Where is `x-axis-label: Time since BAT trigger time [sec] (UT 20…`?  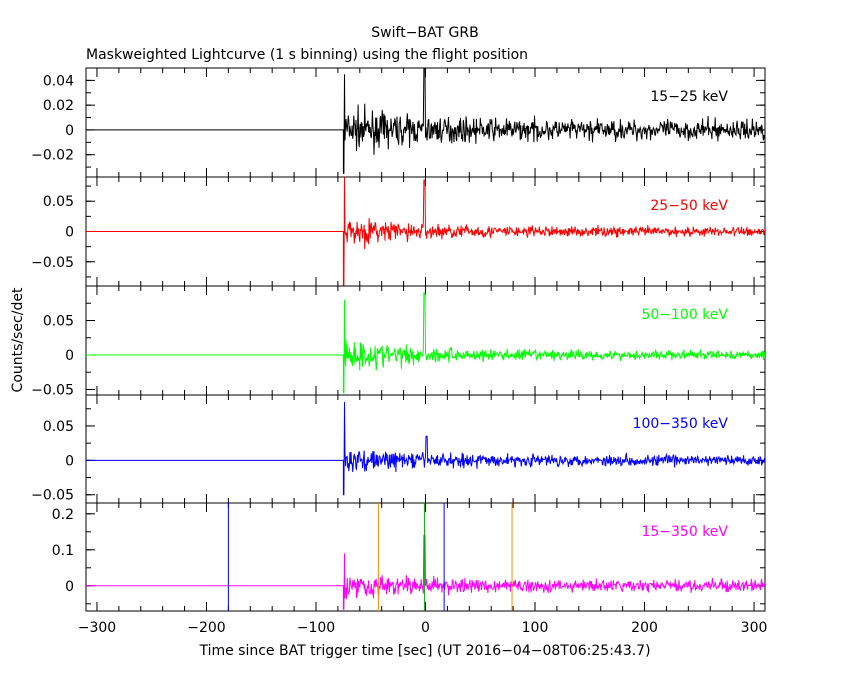 x-axis-label: Time since BAT trigger time [sec] (UT 20… is located at coordinates (424, 651).